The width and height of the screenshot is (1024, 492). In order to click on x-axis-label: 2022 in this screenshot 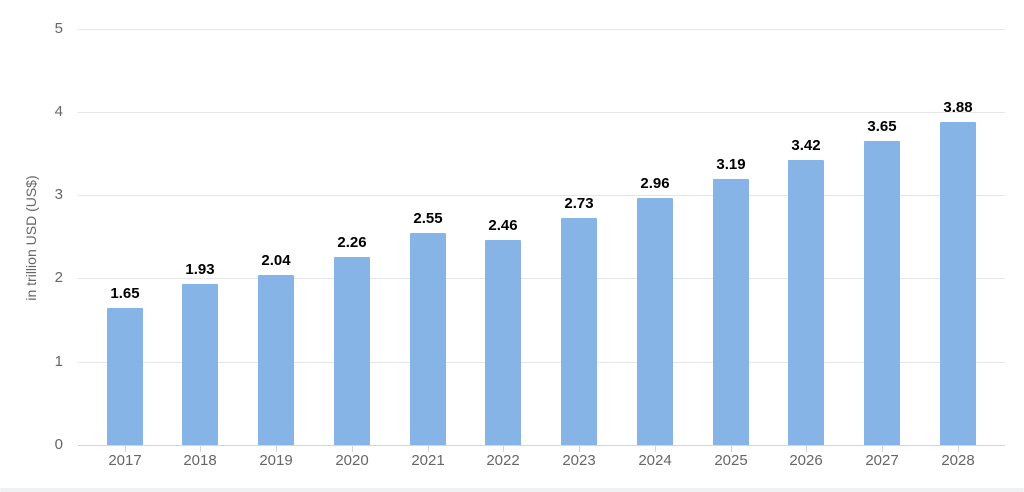, I will do `click(503, 460)`.